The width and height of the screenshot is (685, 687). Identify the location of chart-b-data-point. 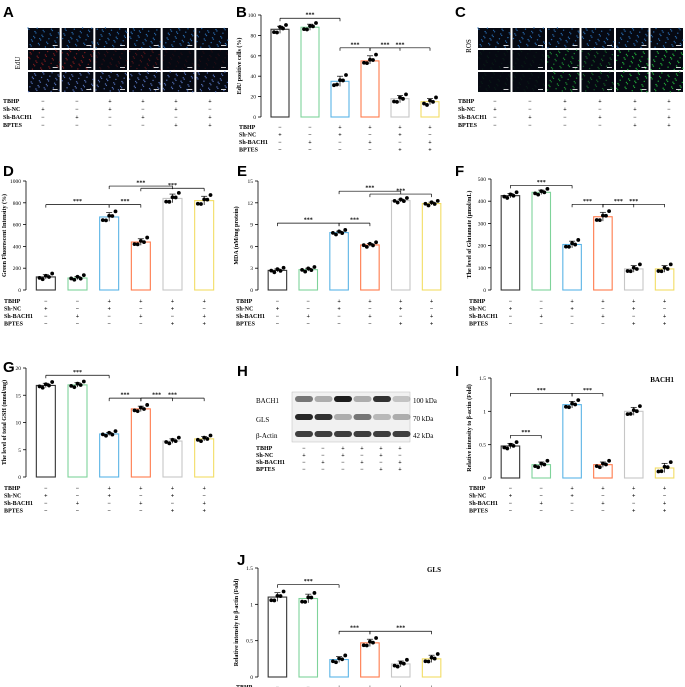
(280, 27).